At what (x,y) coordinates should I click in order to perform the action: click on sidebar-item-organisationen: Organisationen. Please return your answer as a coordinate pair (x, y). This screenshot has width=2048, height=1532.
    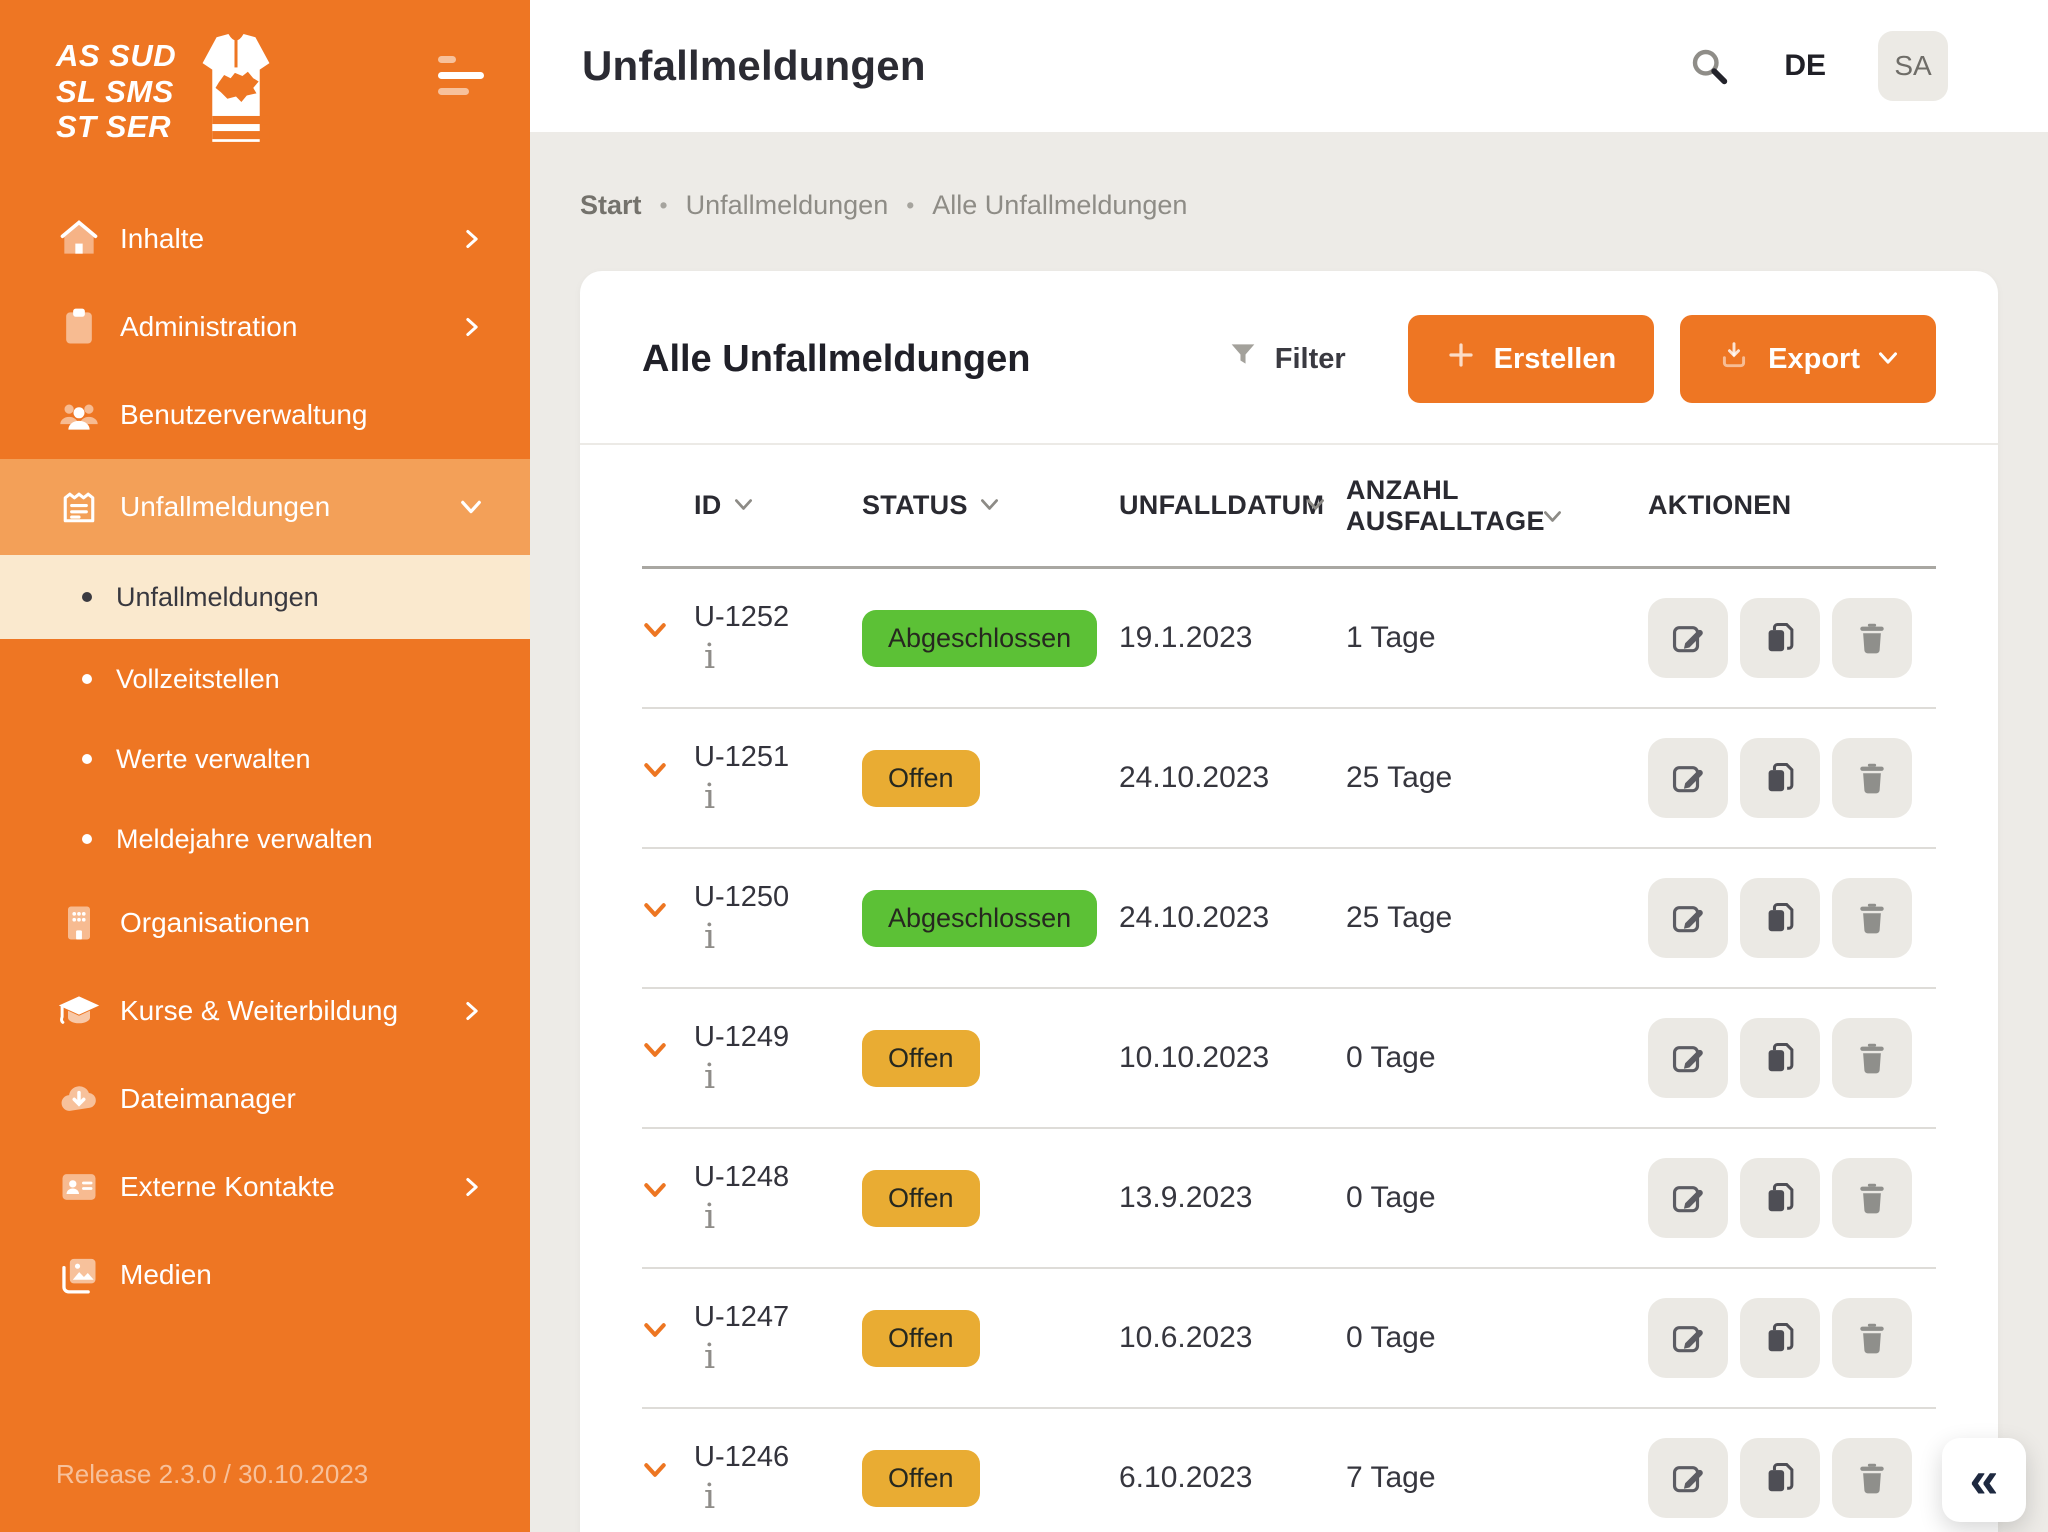
    Looking at the image, I should click on (265, 923).